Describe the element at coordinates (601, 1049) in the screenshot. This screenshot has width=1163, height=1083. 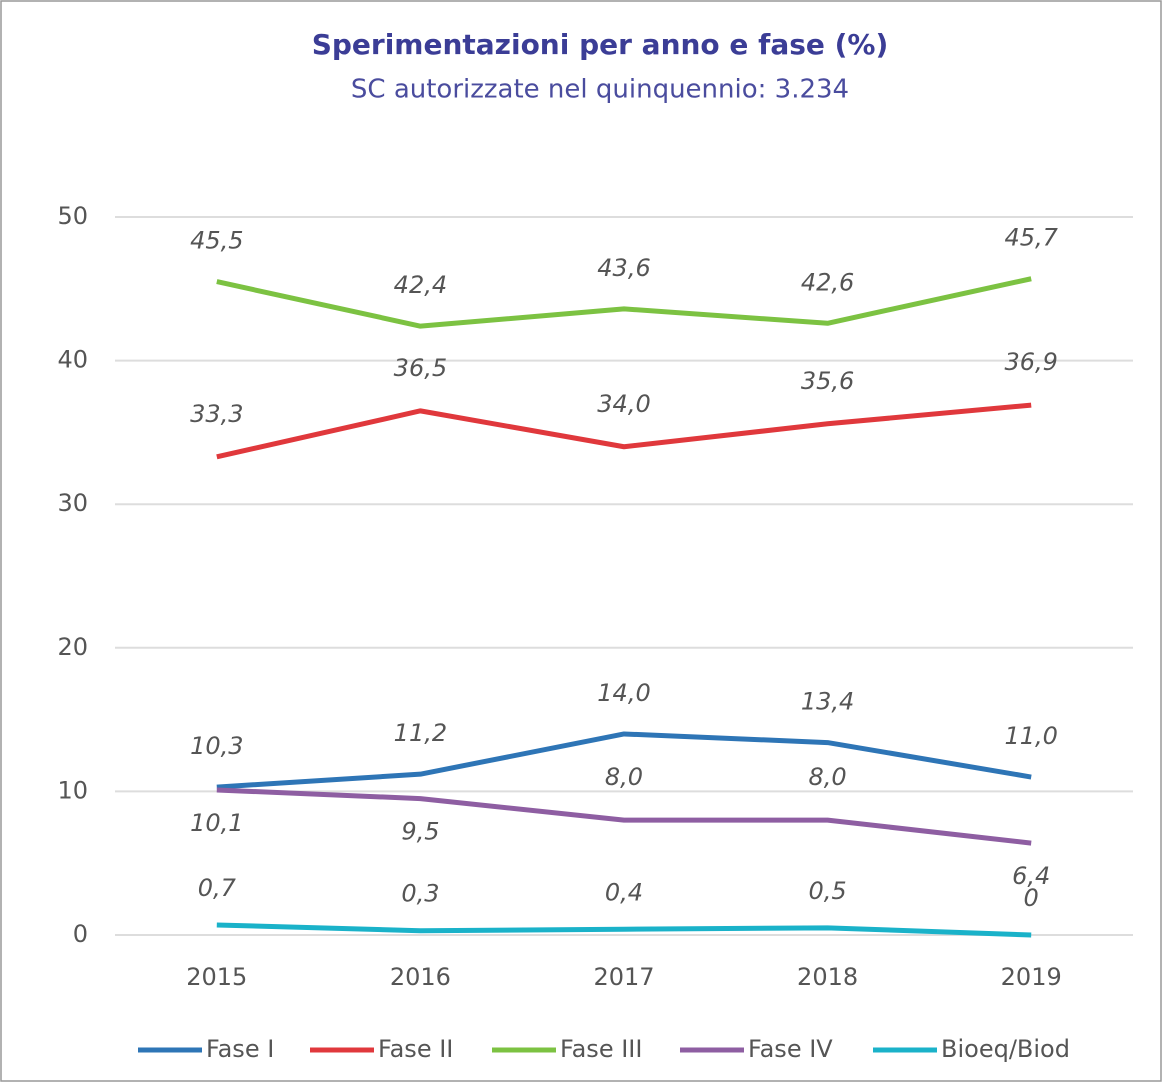
I see `legend-label: Fase III` at that location.